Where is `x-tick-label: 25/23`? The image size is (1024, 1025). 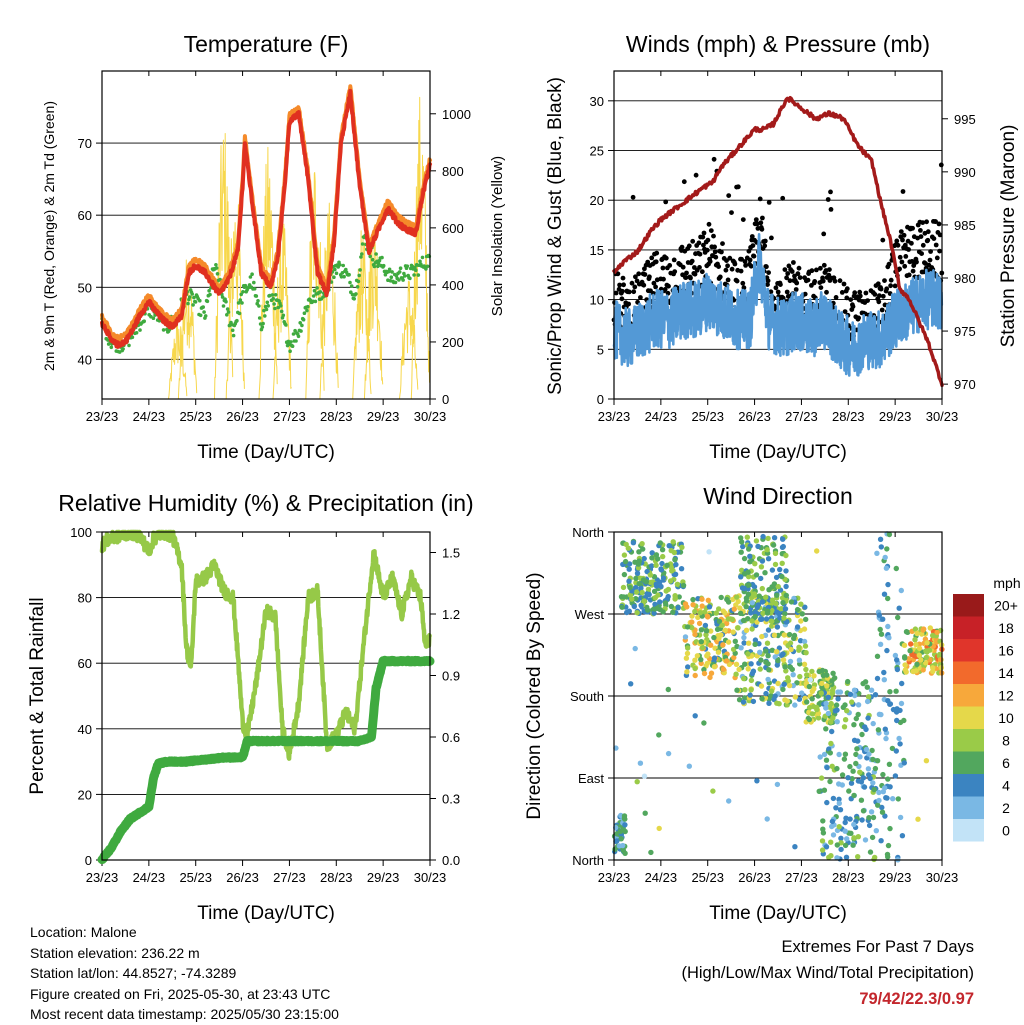
x-tick-label: 25/23 is located at coordinates (195, 877).